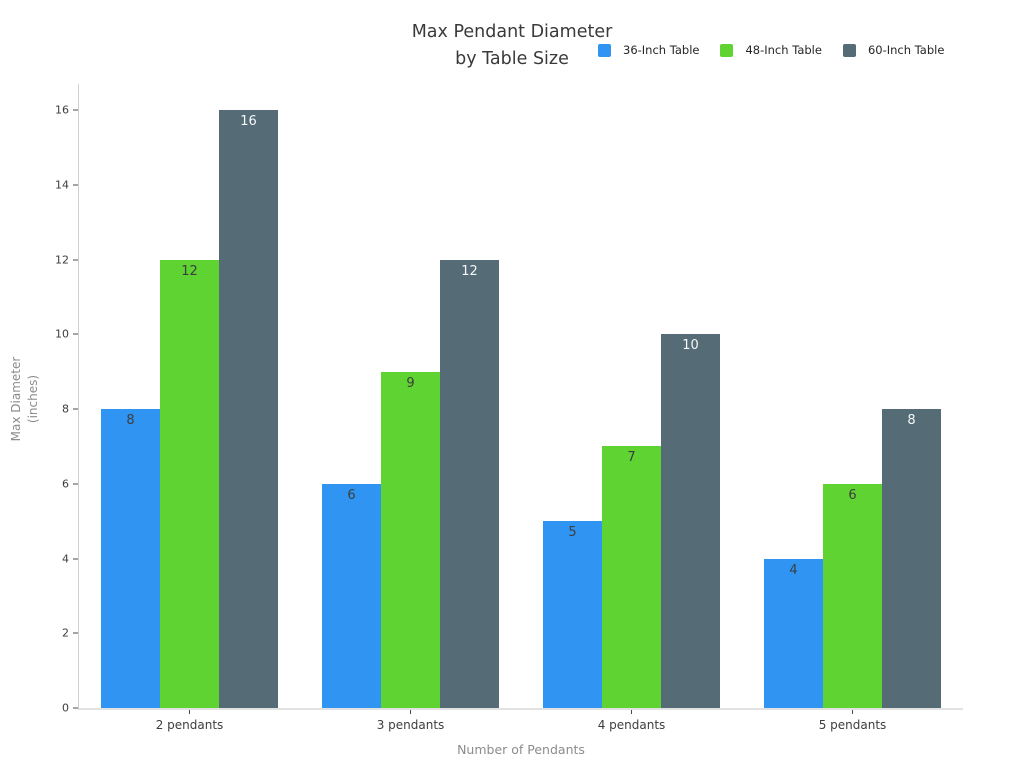  Describe the element at coordinates (410, 383) in the screenshot. I see `bar-value-label: 9` at that location.